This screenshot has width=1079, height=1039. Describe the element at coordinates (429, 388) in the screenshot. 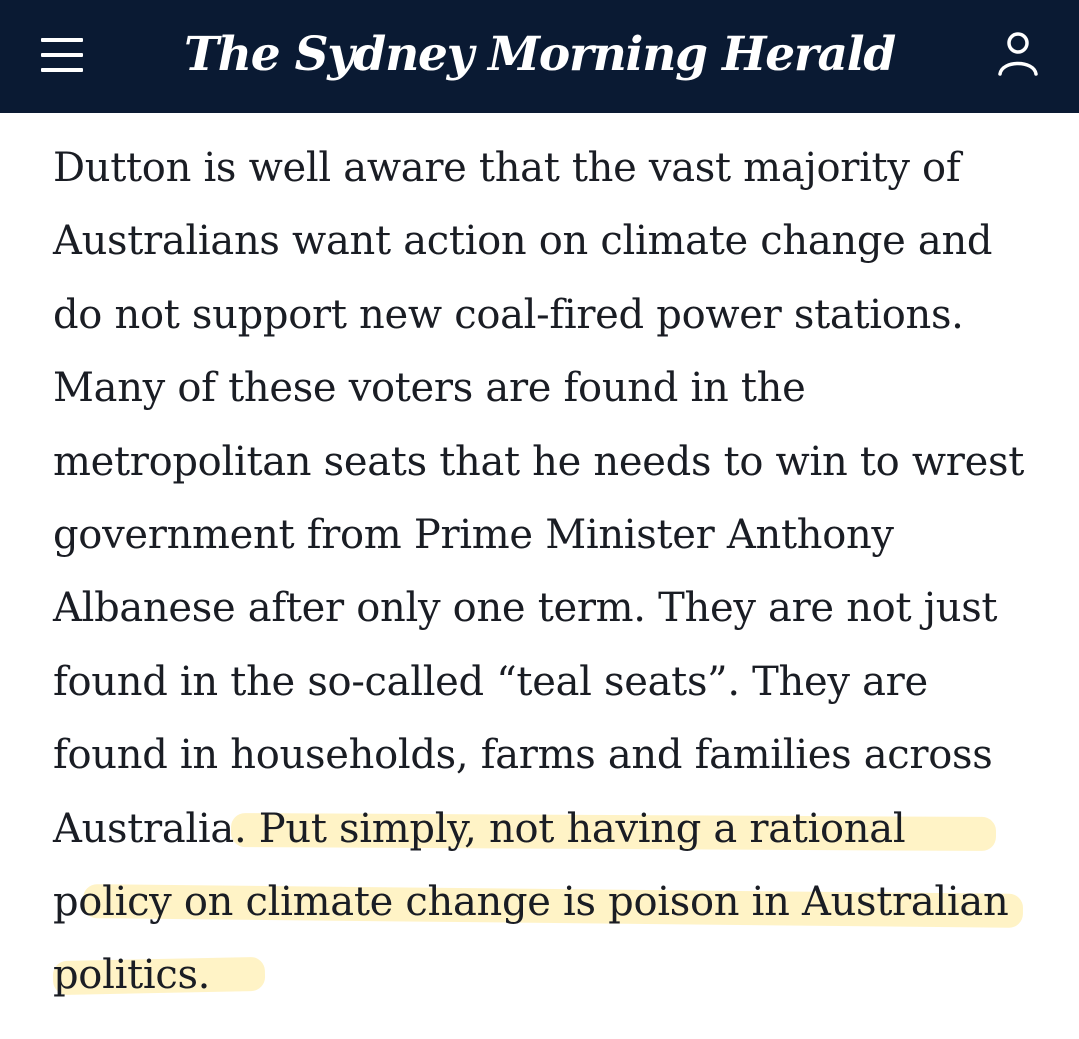

I see `article-text-line: Many of these voters are found in the` at that location.